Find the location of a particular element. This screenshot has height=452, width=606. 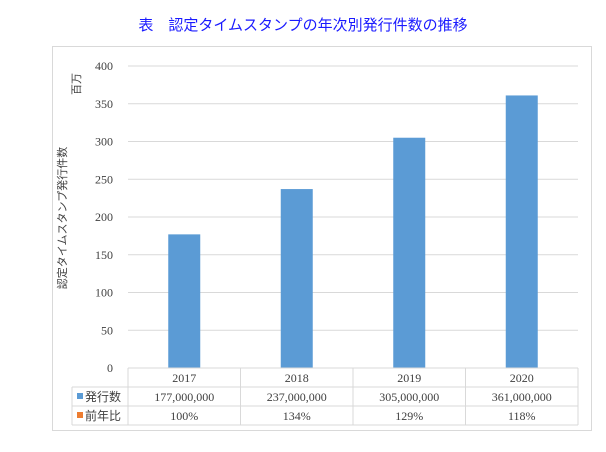

x-tick-label: 2020 is located at coordinates (522, 378).